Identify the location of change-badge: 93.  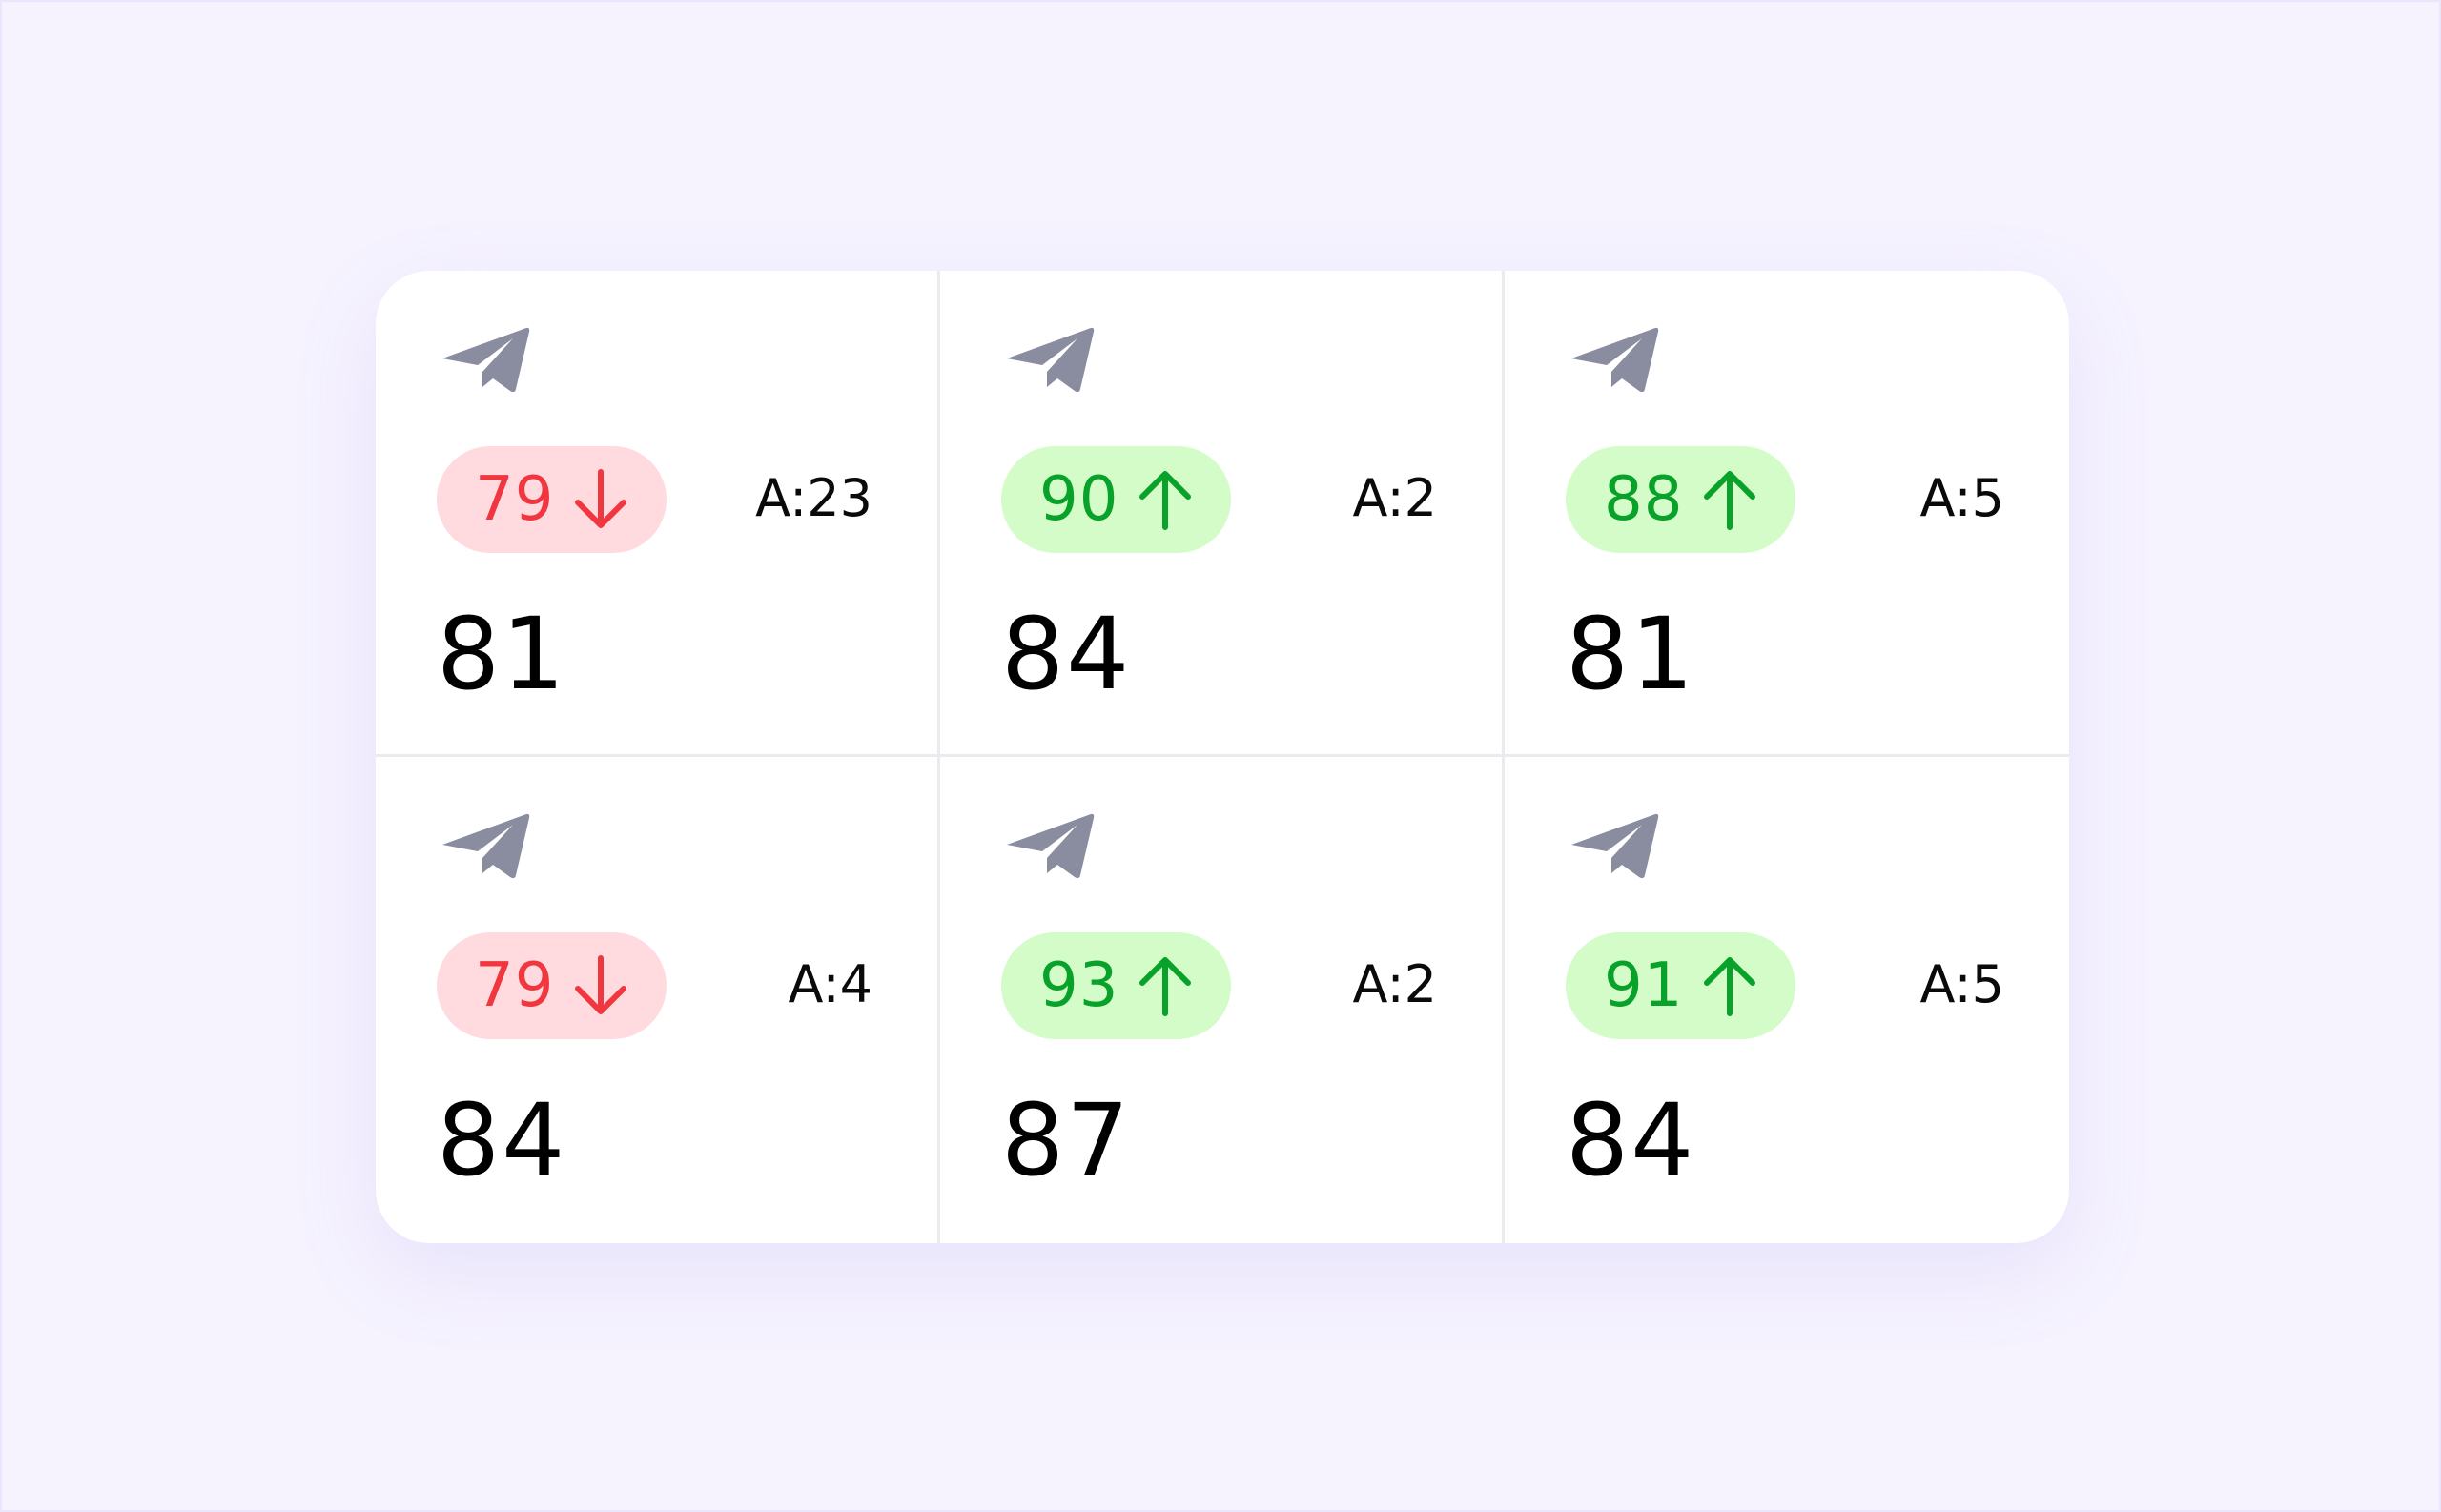
(1116, 985).